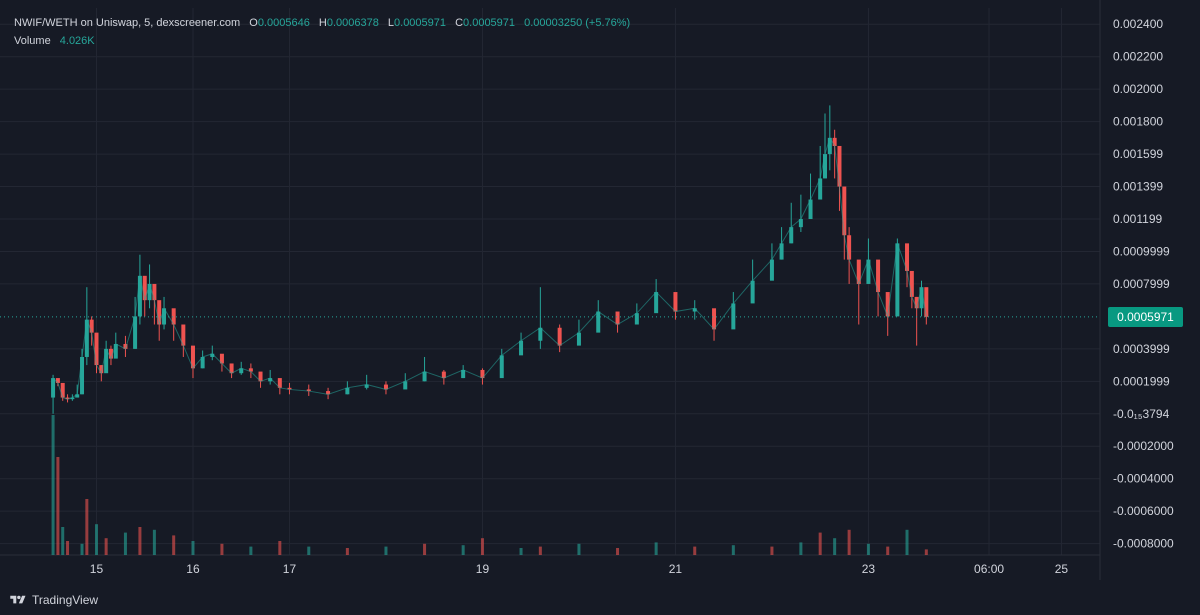 This screenshot has height=615, width=1200. Describe the element at coordinates (1141, 349) in the screenshot. I see `y-tick-label: 0.0003999` at that location.